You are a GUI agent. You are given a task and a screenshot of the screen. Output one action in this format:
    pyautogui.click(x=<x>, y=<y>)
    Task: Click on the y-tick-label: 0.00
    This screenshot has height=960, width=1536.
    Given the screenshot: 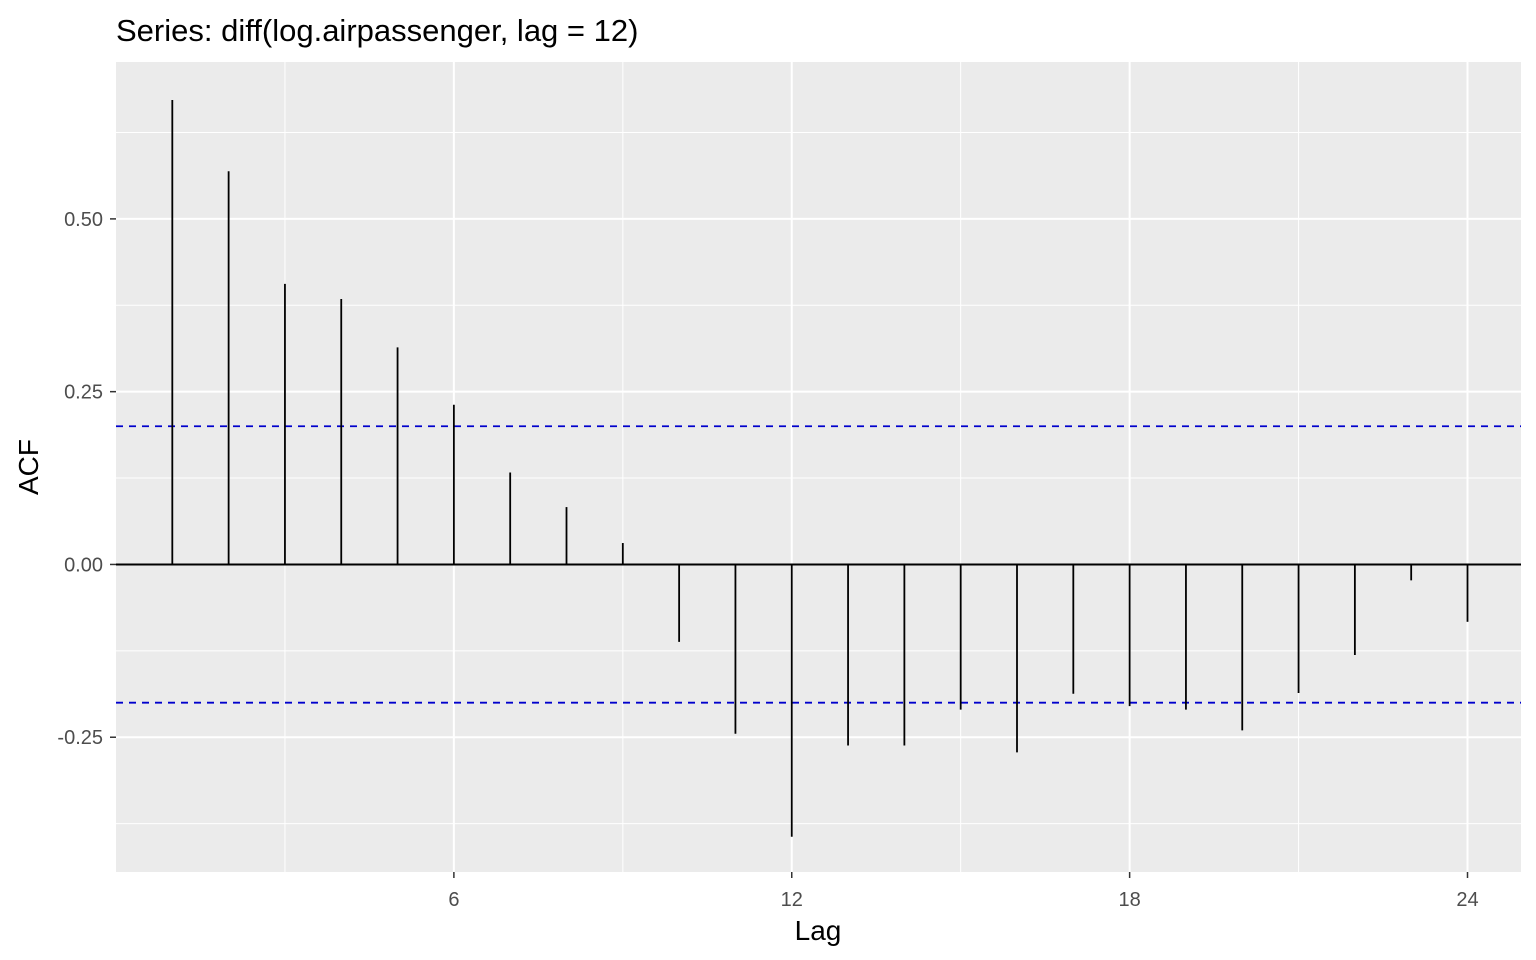 What is the action you would take?
    pyautogui.click(x=83, y=565)
    